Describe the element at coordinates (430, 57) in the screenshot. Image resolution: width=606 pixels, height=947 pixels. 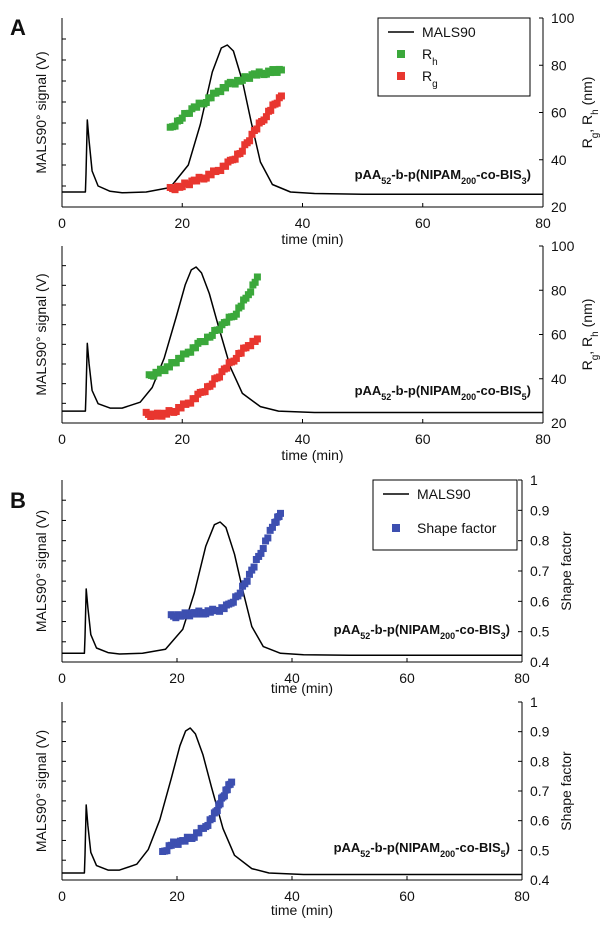
I see `legend-label: Rh` at that location.